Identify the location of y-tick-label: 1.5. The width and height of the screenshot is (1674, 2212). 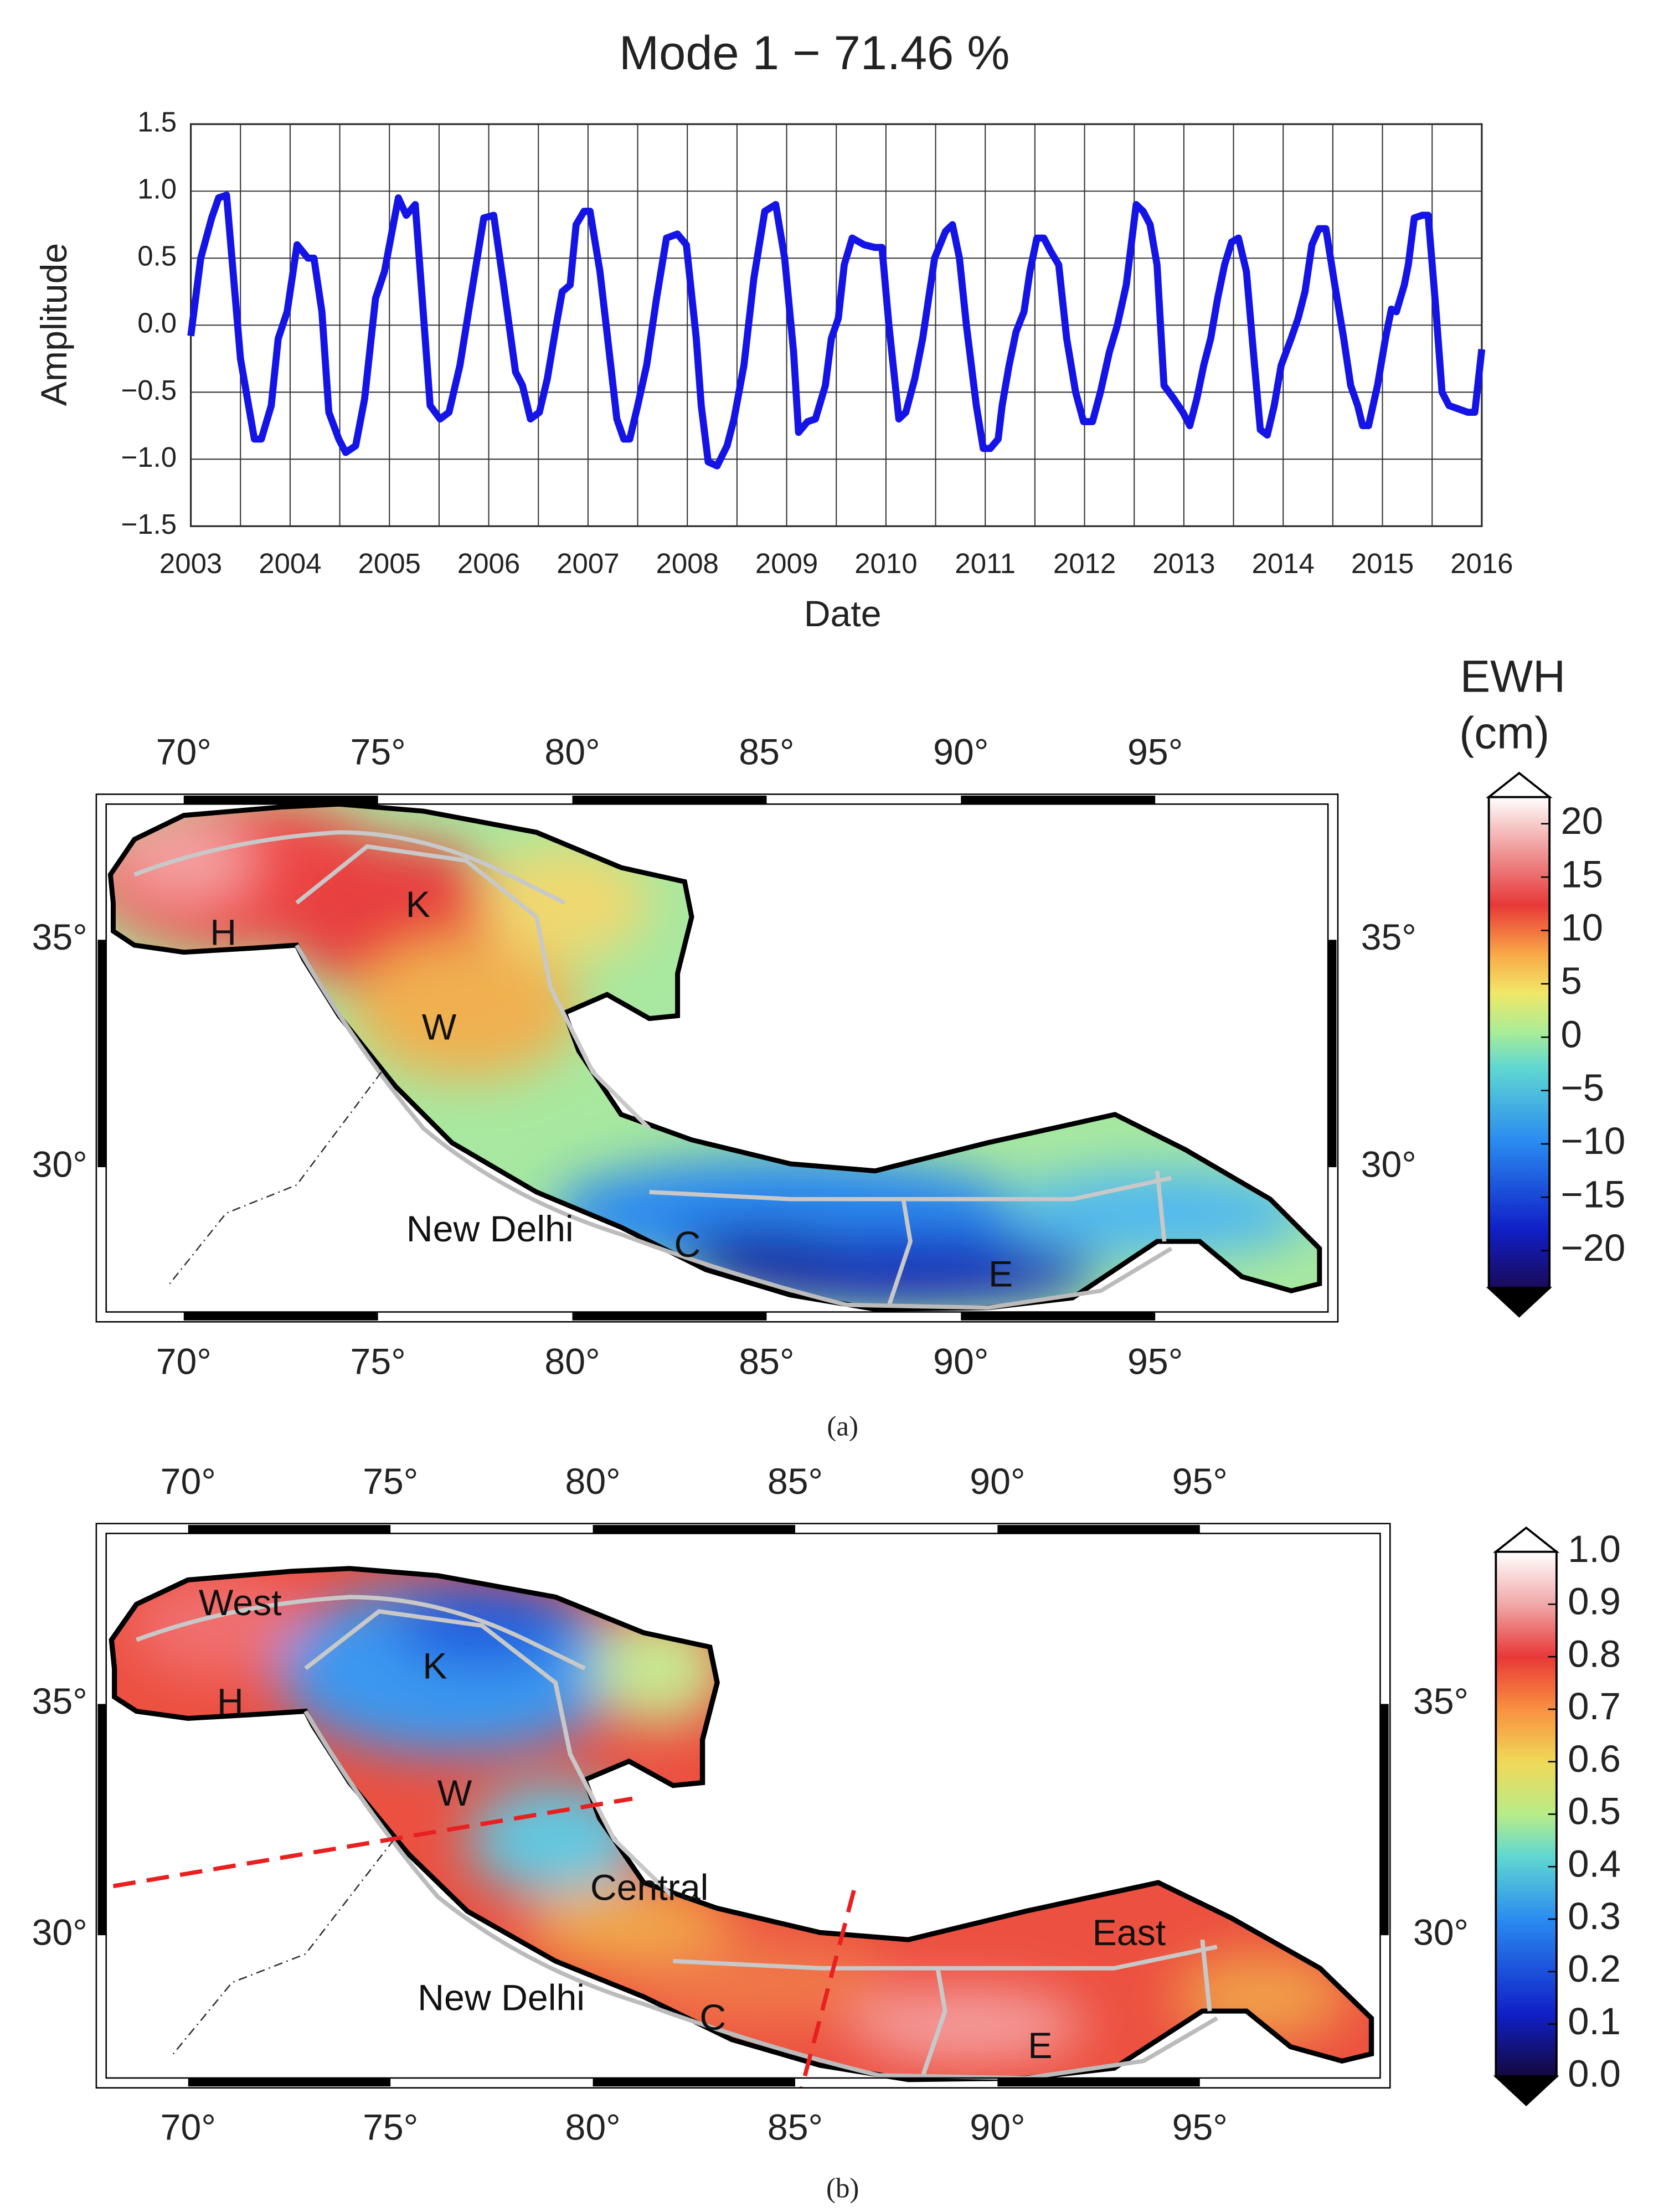
(157, 122).